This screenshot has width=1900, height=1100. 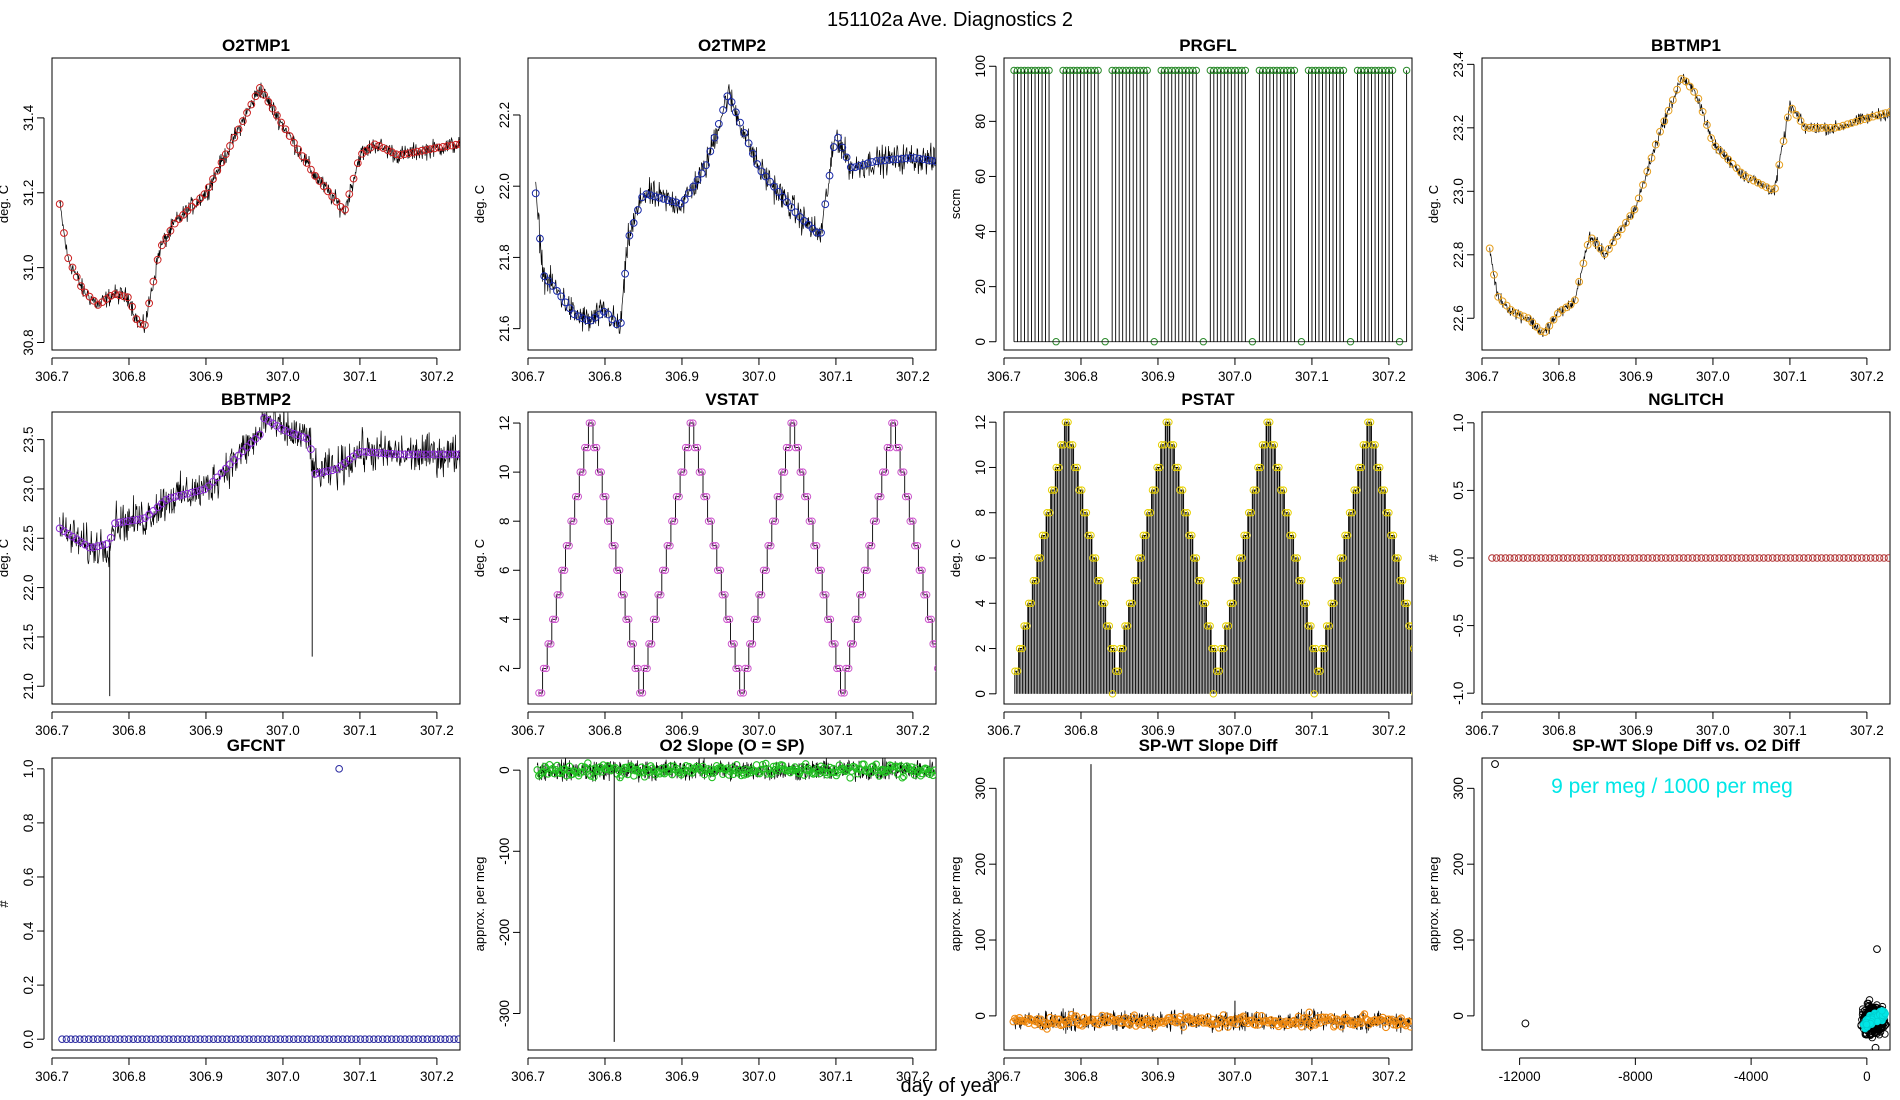 I want to click on plot-frame, so click(x=732, y=558).